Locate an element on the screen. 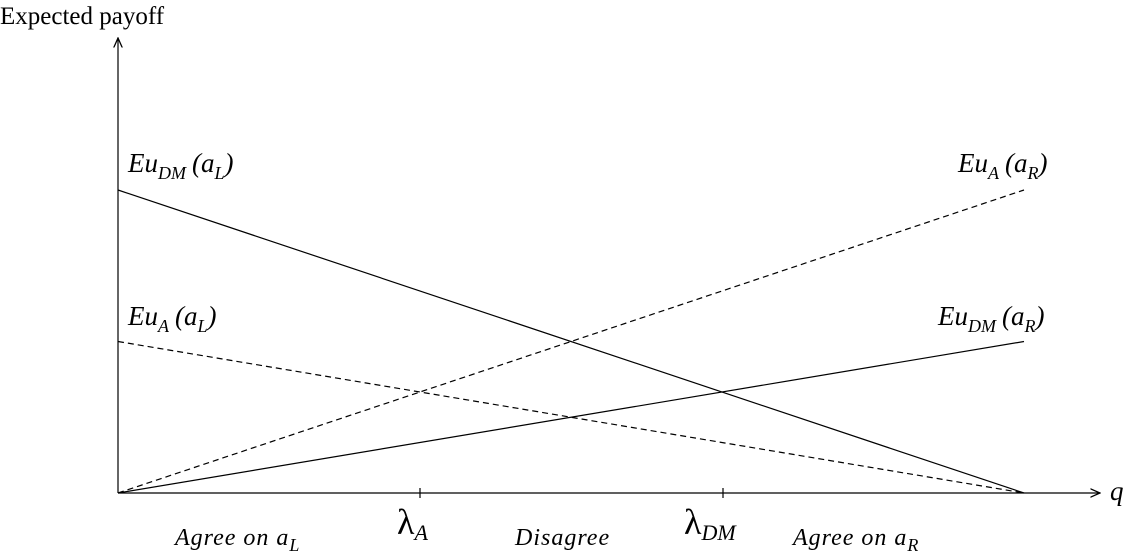  label-eu-a-al: EuA (aL) is located at coordinates (172, 318).